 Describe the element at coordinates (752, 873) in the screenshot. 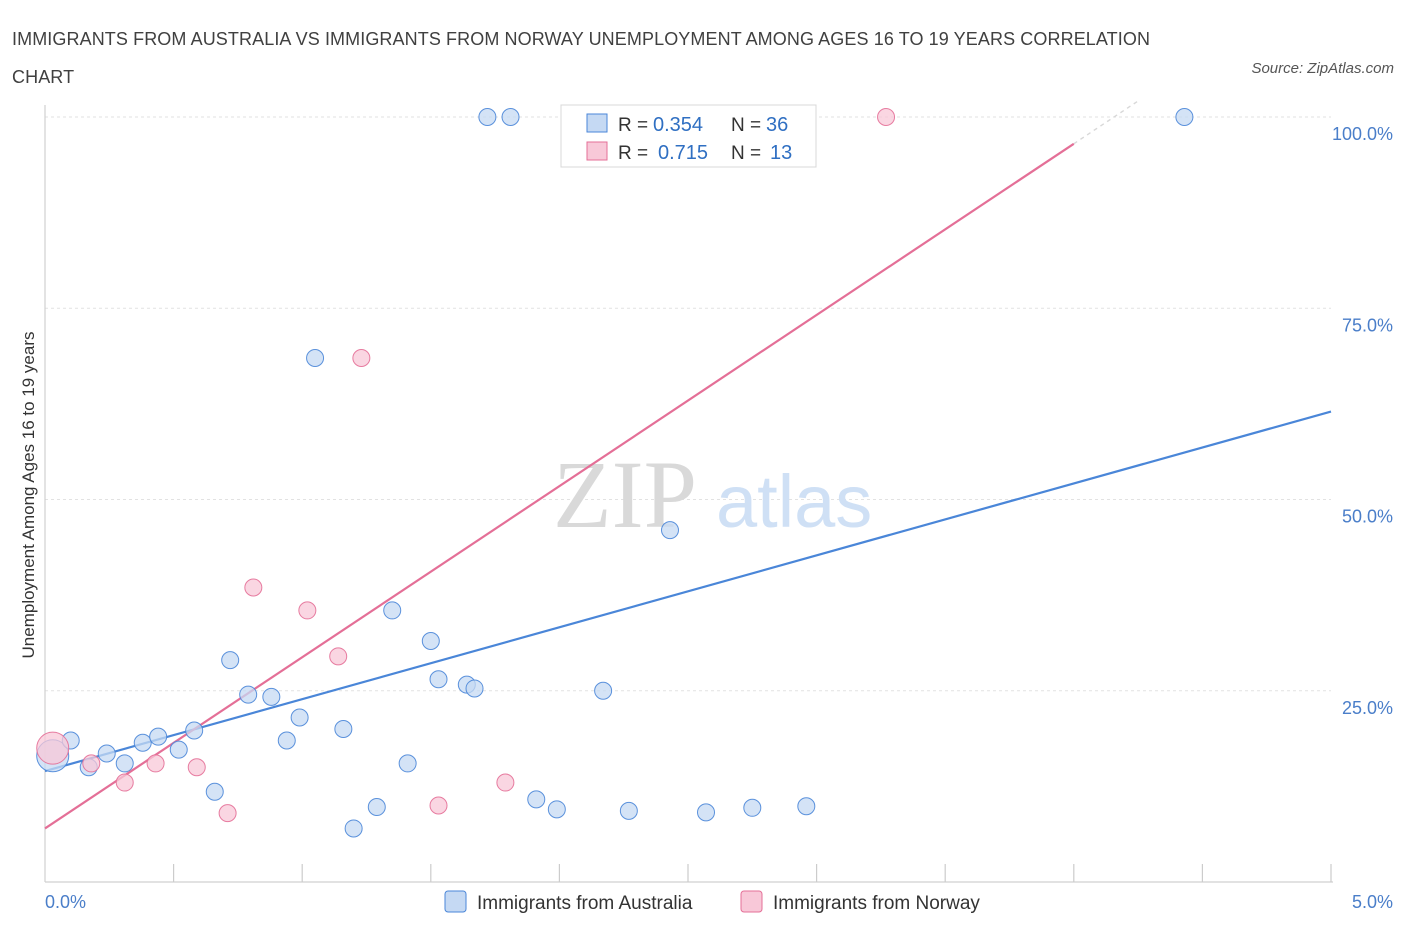

I see `x-ticks` at that location.